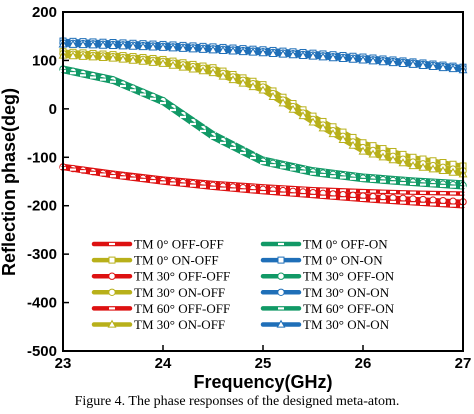 The height and width of the screenshot is (414, 474). Describe the element at coordinates (343, 260) in the screenshot. I see `legend-label: TM 0° ON-ON` at that location.